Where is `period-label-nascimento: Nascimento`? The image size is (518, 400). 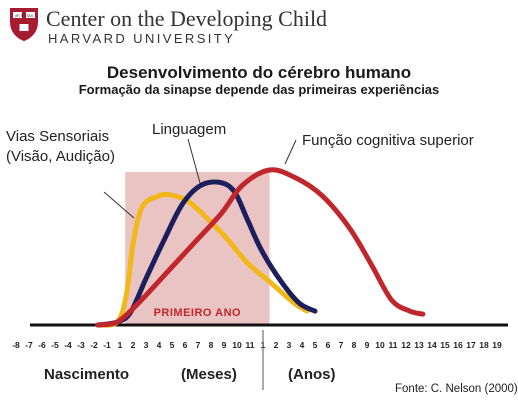 period-label-nascimento: Nascimento is located at coordinates (86, 374).